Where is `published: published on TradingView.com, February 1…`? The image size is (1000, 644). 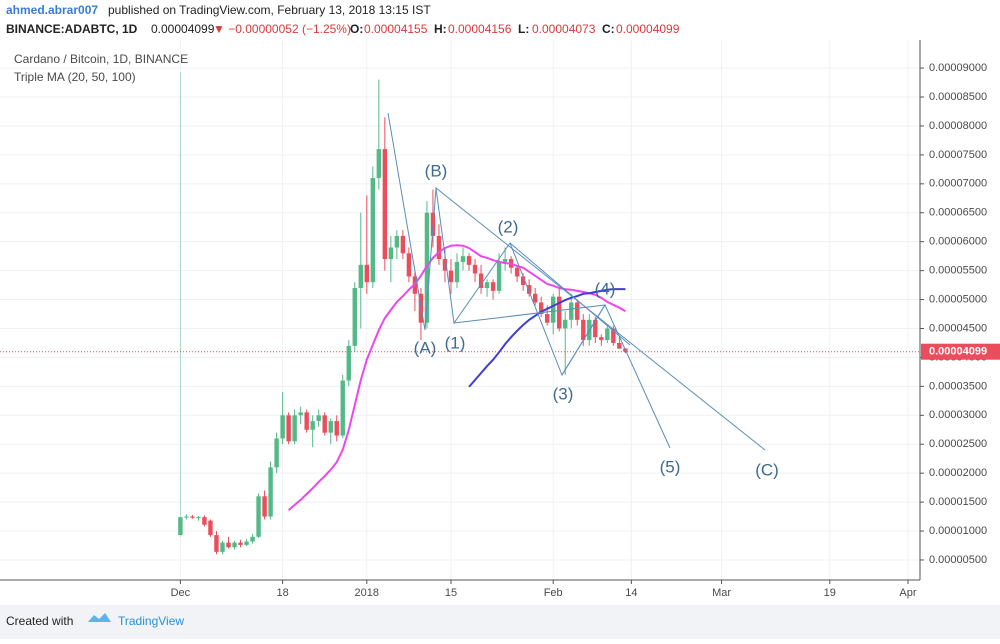
published: published on TradingView.com, February 1… is located at coordinates (269, 10).